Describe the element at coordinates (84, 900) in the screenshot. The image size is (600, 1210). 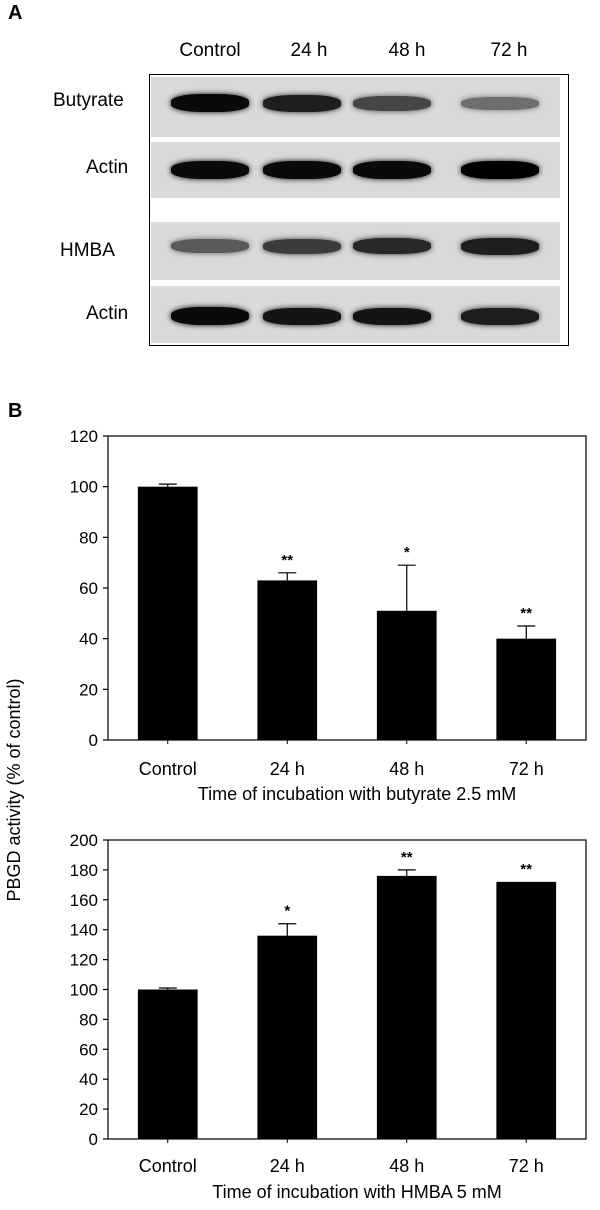
I see `y-tick-label: 160` at that location.